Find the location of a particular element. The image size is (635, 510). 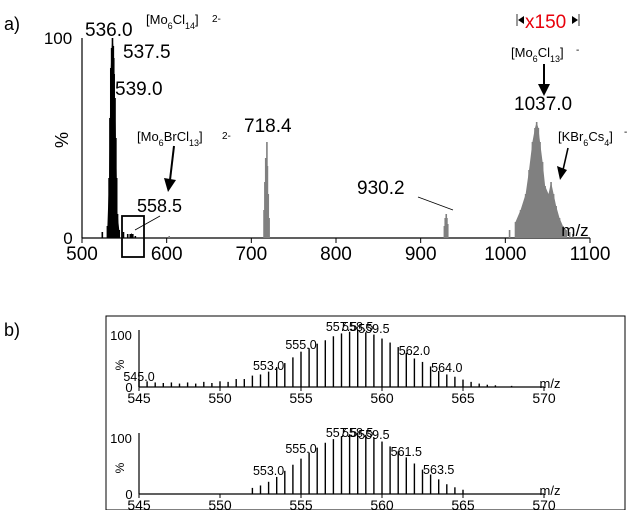

b1-peak-label-6: 562.0 is located at coordinates (414, 351).